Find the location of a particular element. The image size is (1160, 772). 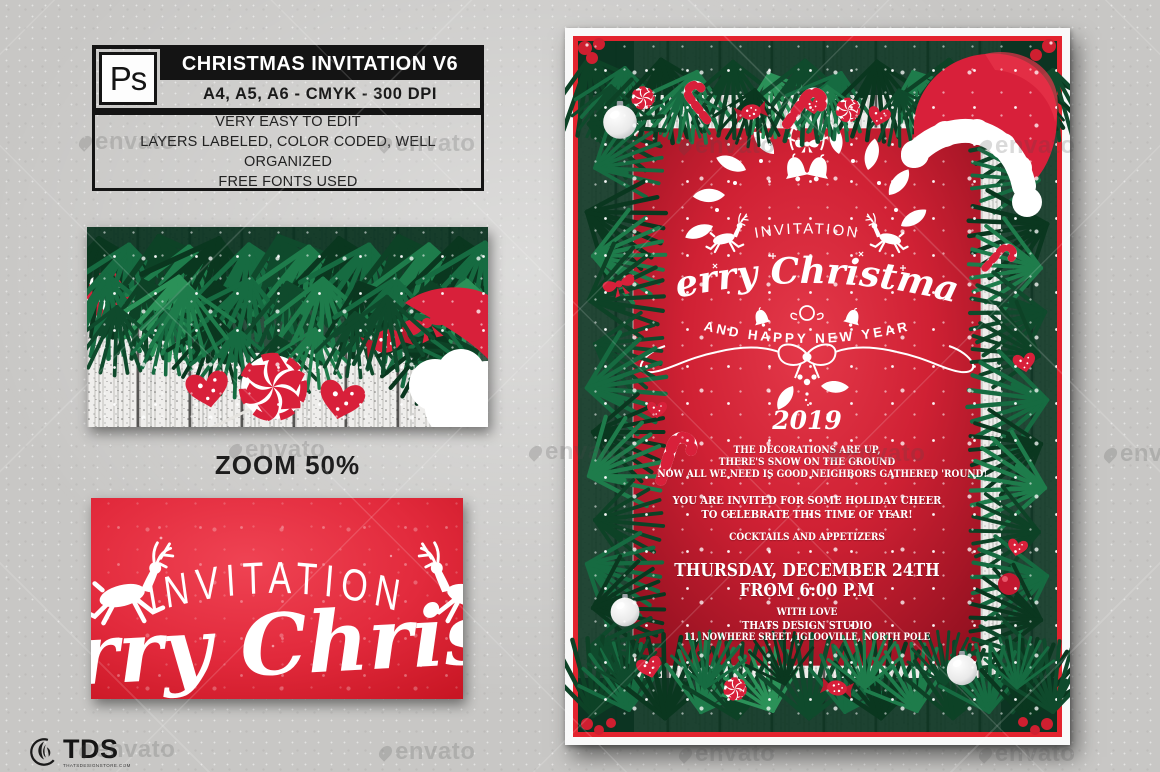

pom-pom-icon is located at coordinates (1027, 202).